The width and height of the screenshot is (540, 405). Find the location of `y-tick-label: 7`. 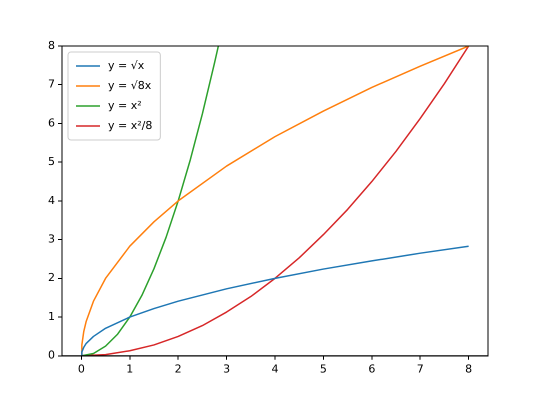

y-tick-label: 7 is located at coordinates (51, 84).